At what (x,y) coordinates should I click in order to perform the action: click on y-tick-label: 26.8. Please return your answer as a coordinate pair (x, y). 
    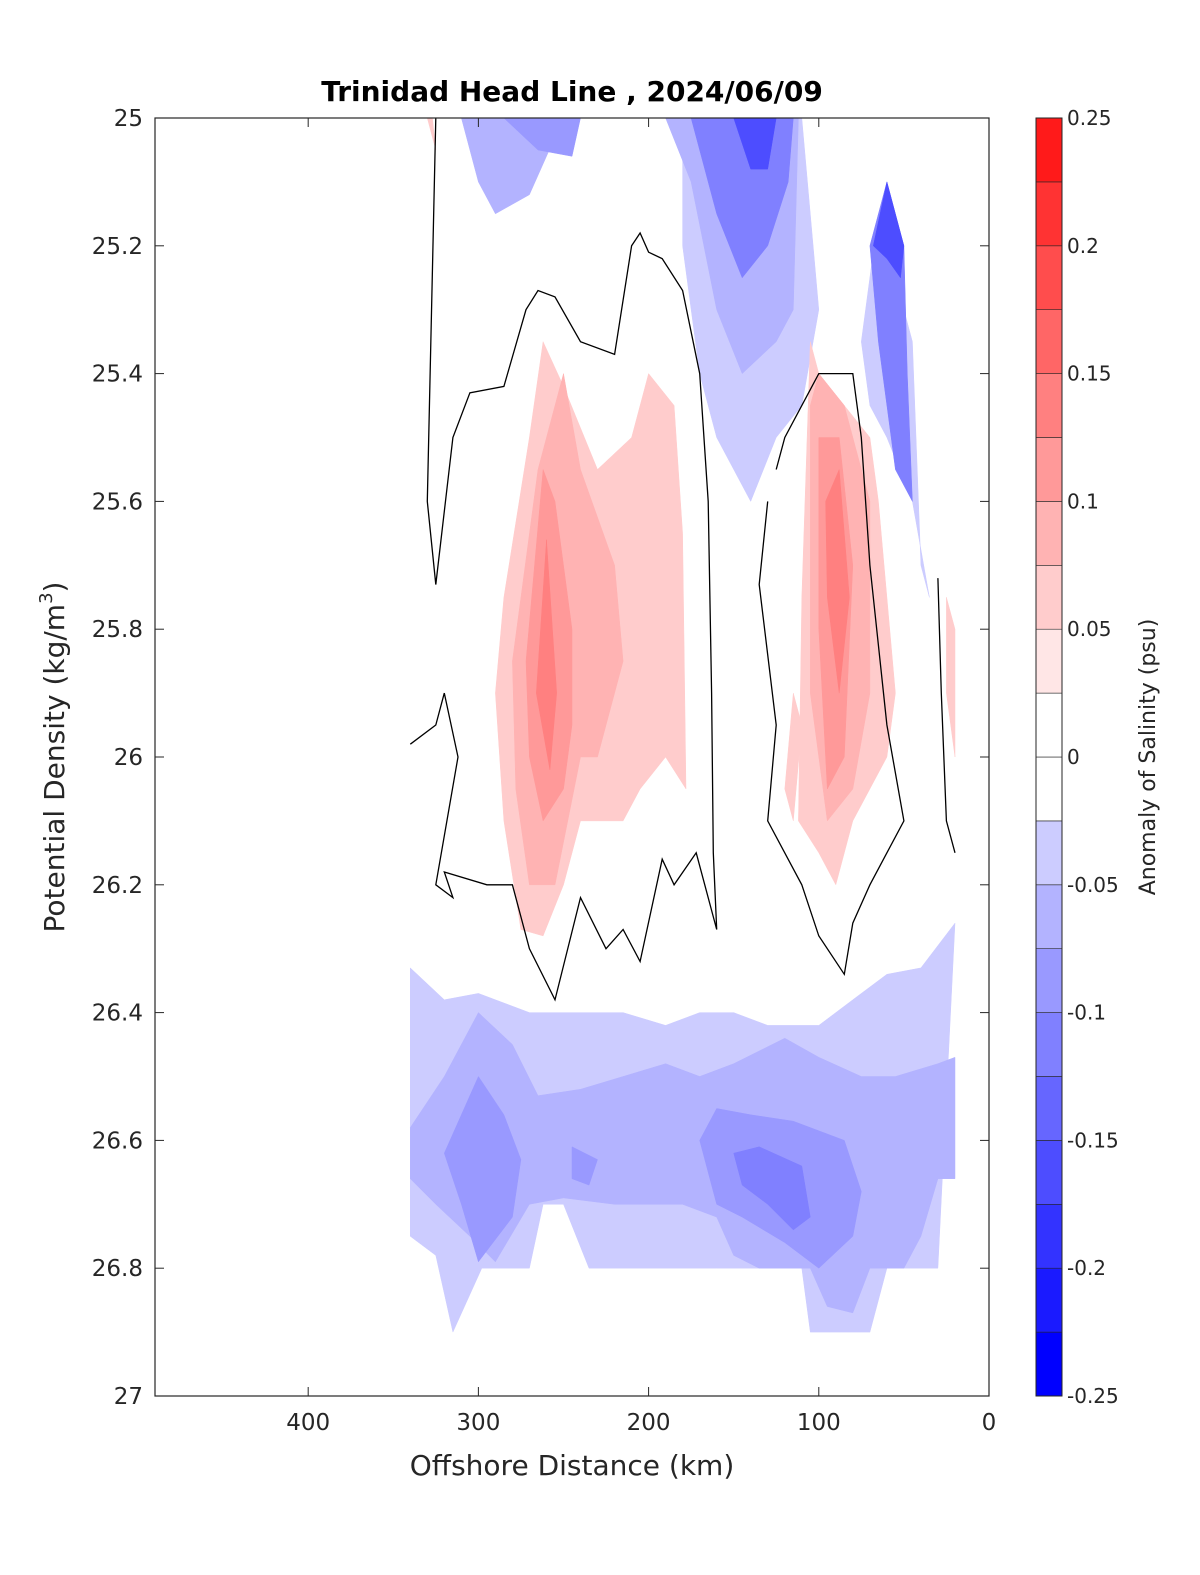
    Looking at the image, I should click on (117, 1269).